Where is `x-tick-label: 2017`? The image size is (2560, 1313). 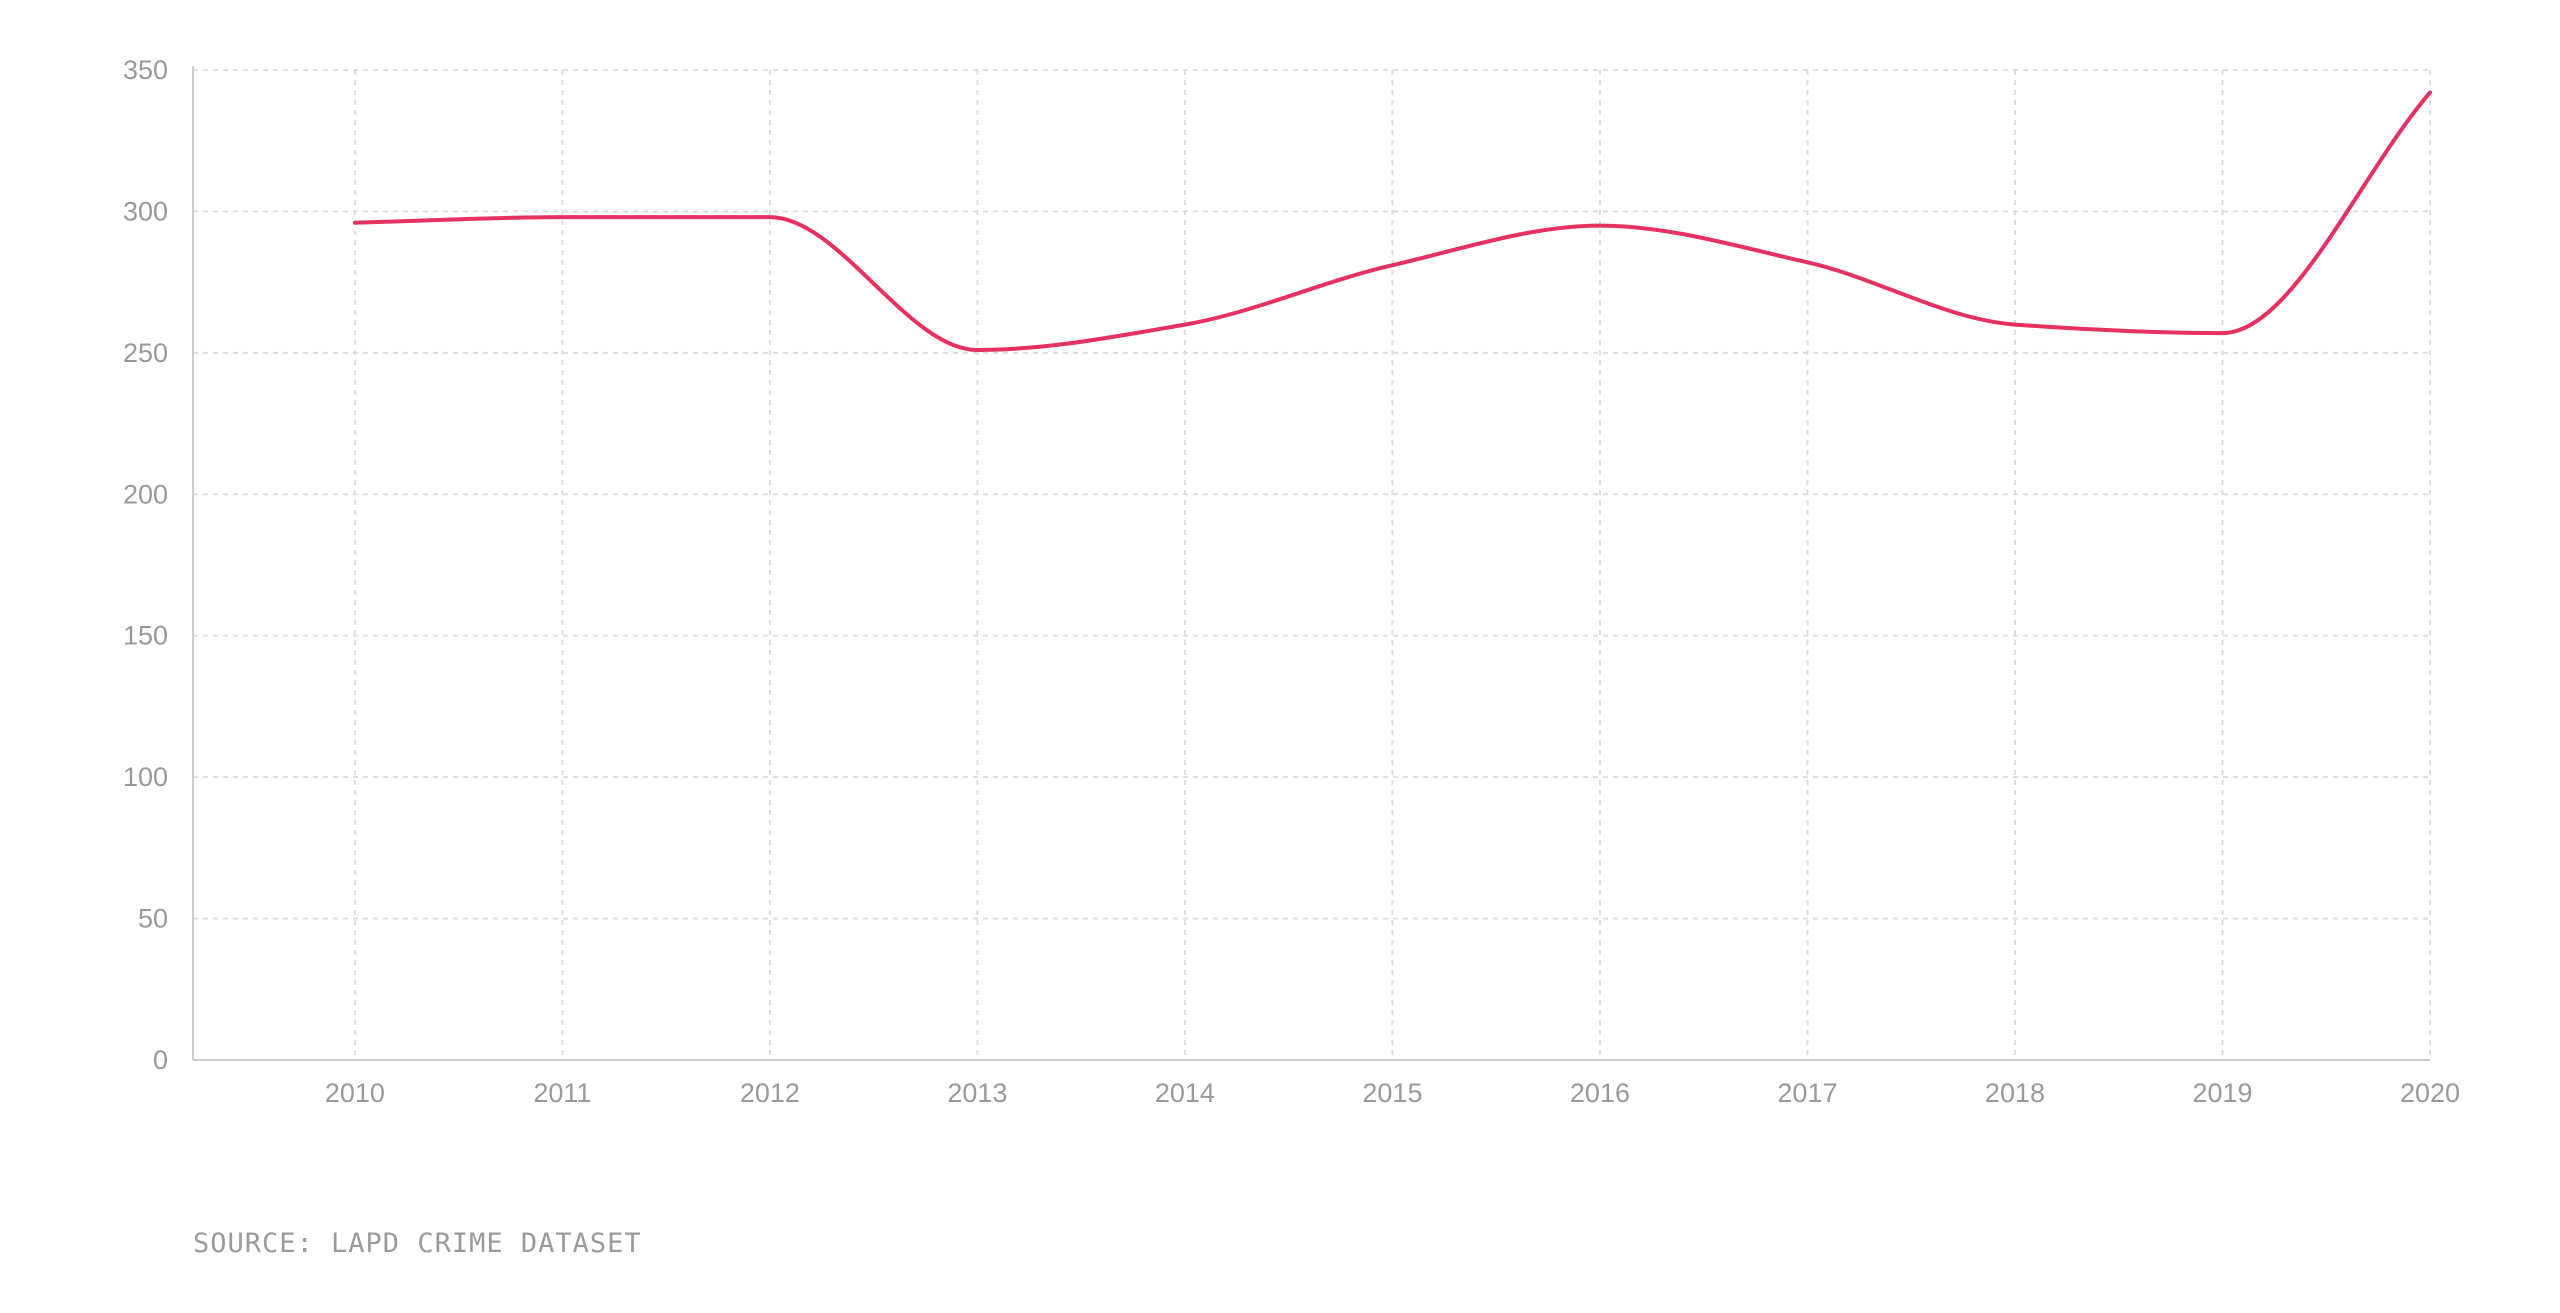 x-tick-label: 2017 is located at coordinates (1807, 1093).